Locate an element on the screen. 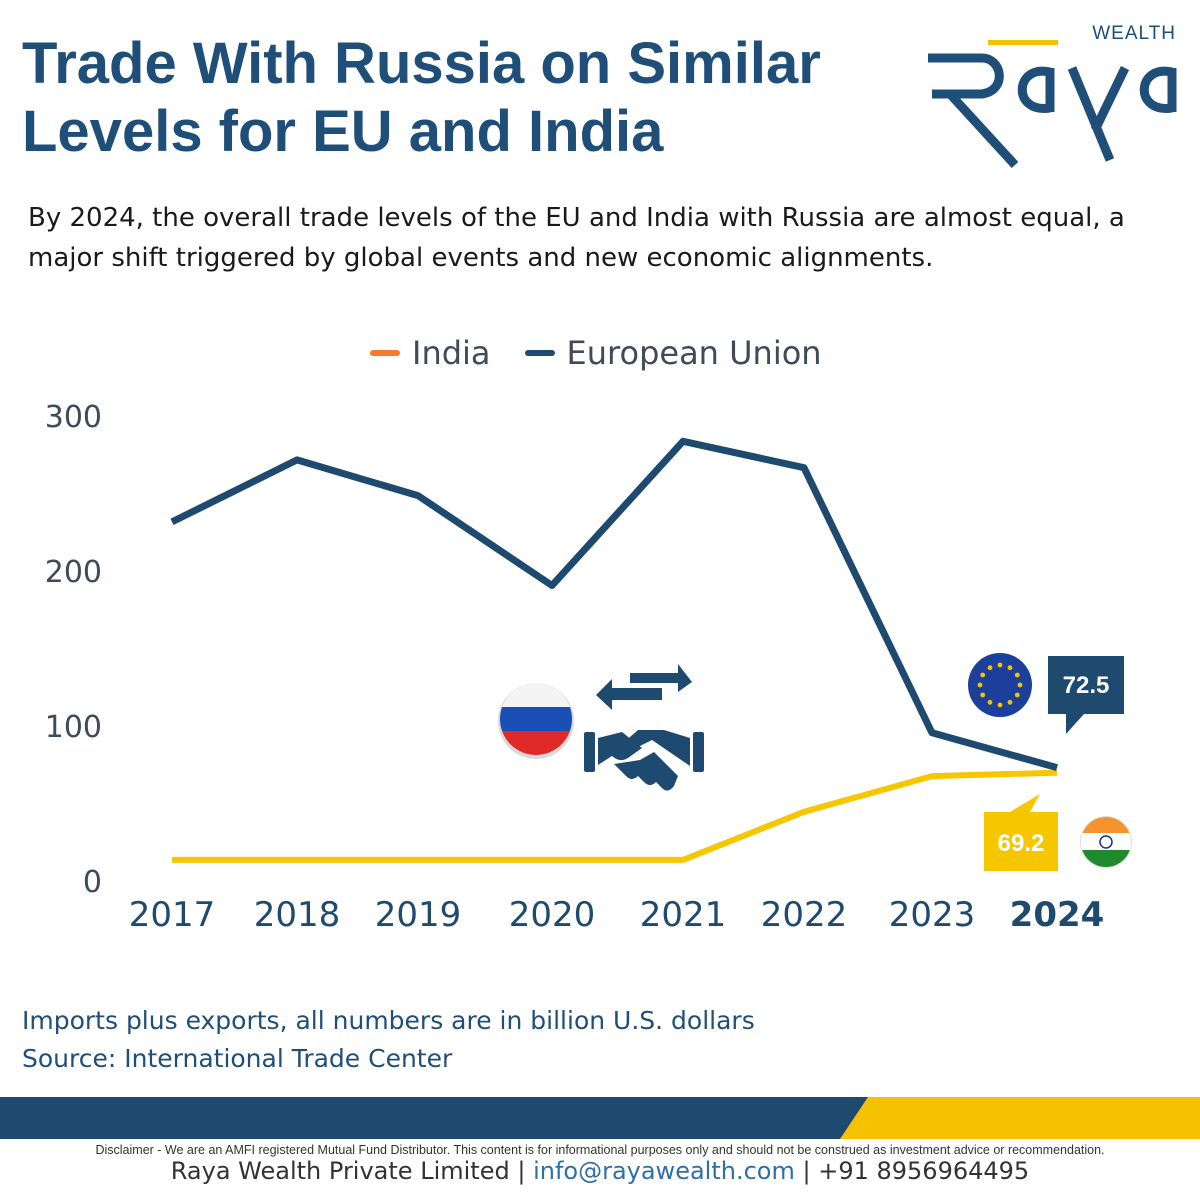  y-tick-label: 300 is located at coordinates (73, 417).